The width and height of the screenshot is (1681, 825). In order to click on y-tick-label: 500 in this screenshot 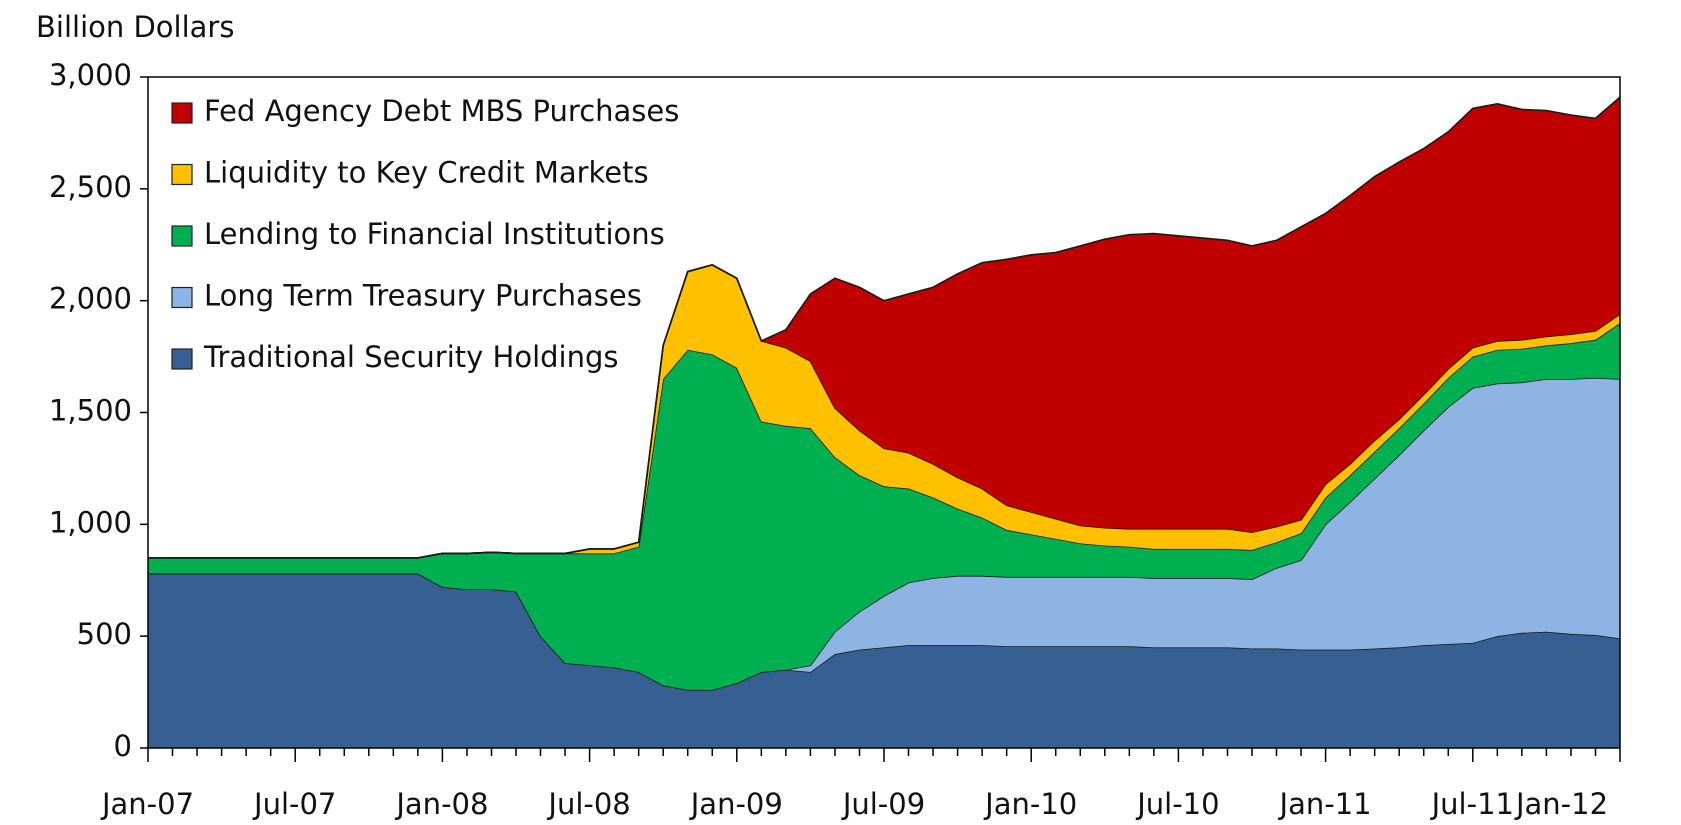, I will do `click(104, 634)`.